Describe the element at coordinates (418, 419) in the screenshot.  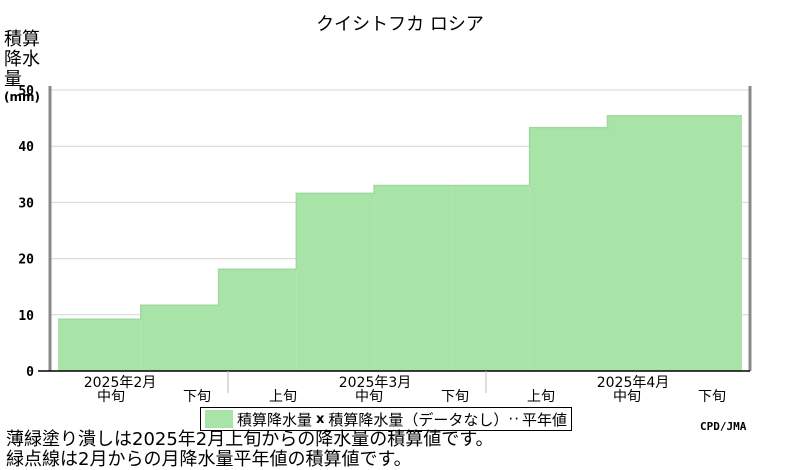
I see `legend-item-no-data: 積算降水量（データなし）` at that location.